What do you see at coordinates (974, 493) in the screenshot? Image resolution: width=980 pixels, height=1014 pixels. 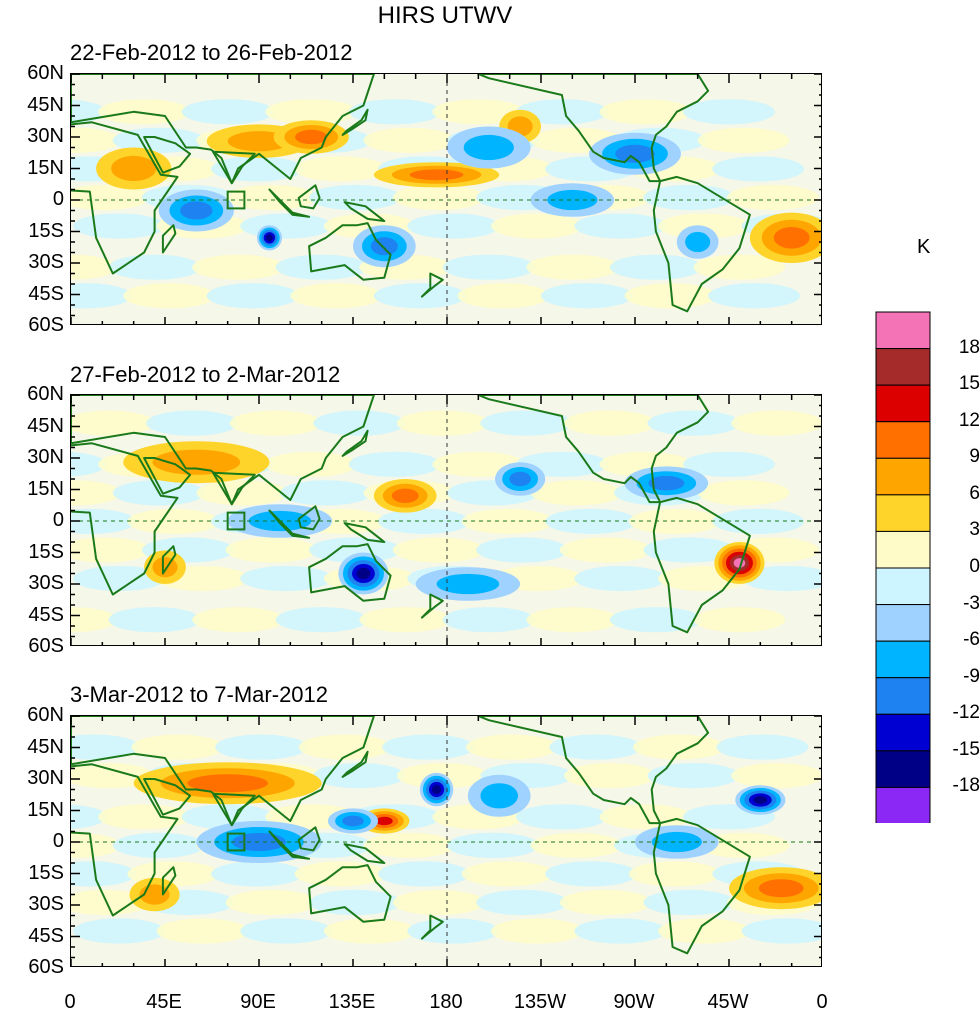 I see `colorbar-level-label: 6` at bounding box center [974, 493].